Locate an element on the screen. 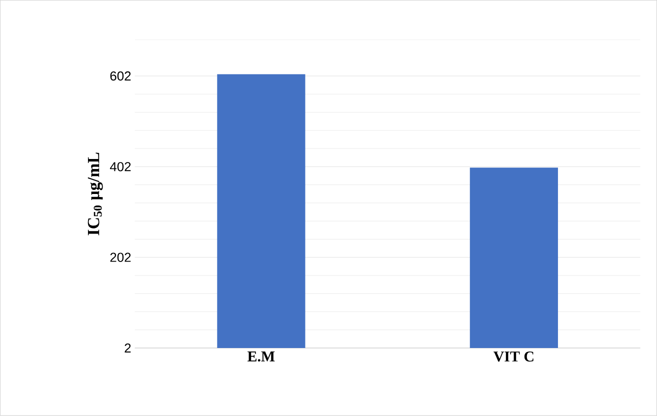 The height and width of the screenshot is (416, 657). y-axis-title: IC$_{50}$ µg/mL is located at coordinates (95, 194).